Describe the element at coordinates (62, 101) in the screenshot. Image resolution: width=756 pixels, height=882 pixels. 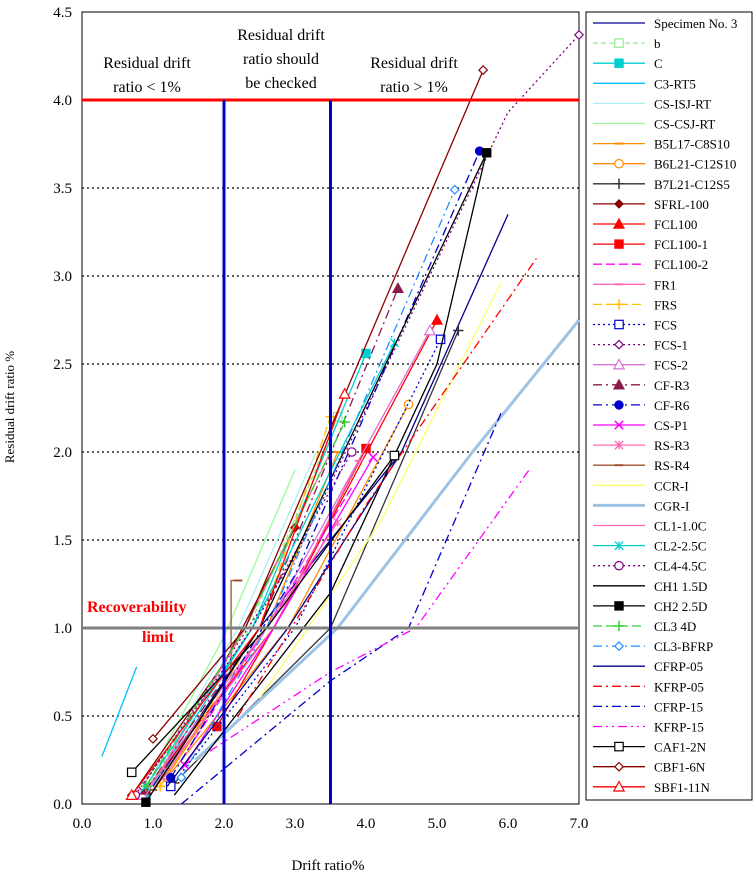
I see `y-tick-label: 4.0` at that location.